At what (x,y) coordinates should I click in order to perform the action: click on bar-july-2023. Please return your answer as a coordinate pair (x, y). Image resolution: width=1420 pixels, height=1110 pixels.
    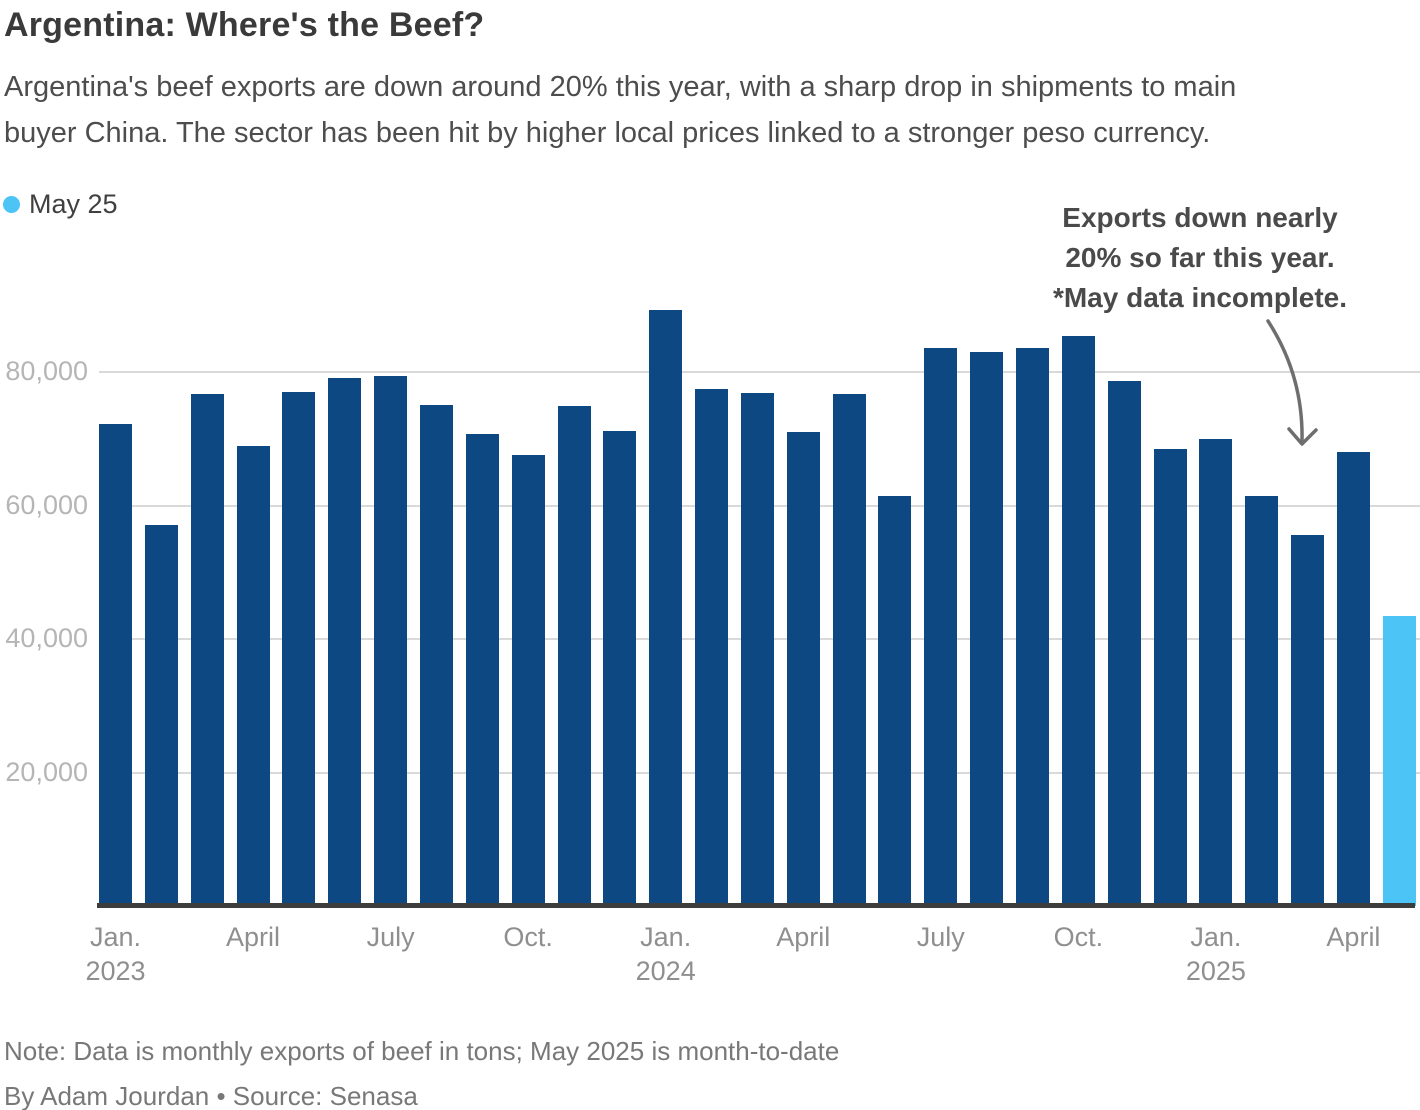
    Looking at the image, I should click on (391, 641).